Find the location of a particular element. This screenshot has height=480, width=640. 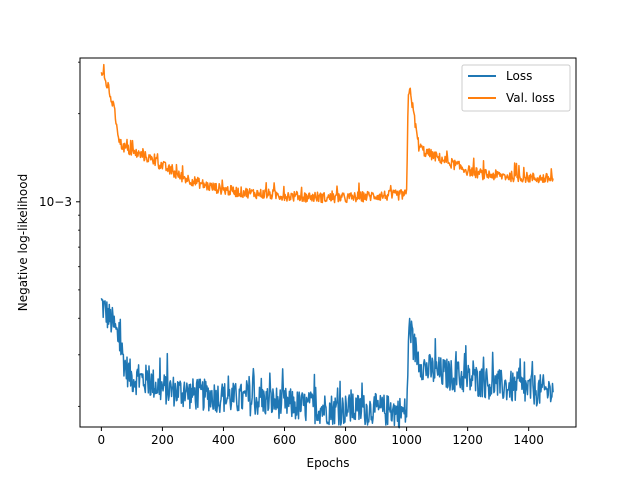

x-tick-label: 1200 is located at coordinates (467, 440).